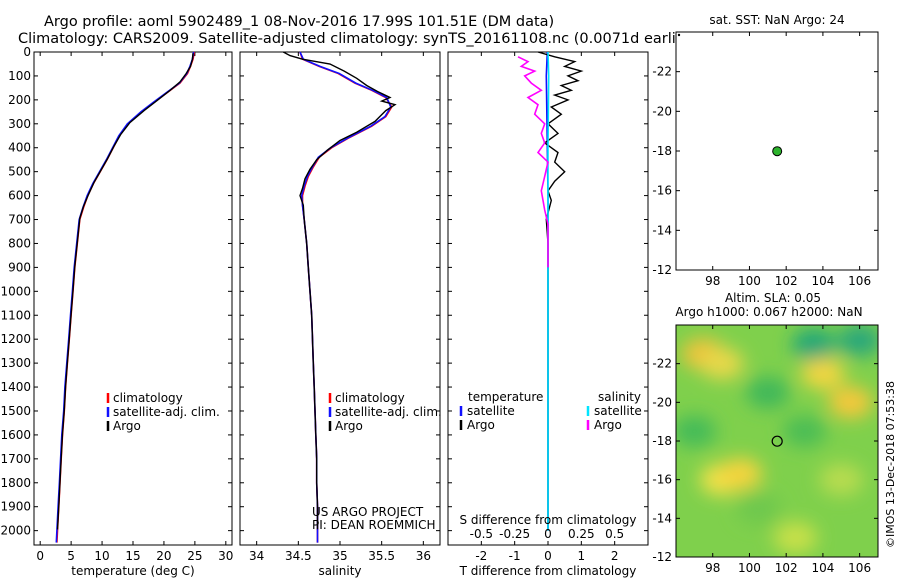 Image resolution: width=900 pixels, height=580 pixels. What do you see at coordinates (786, 281) in the screenshot?
I see `sst_map-xtick-label: 102` at bounding box center [786, 281].